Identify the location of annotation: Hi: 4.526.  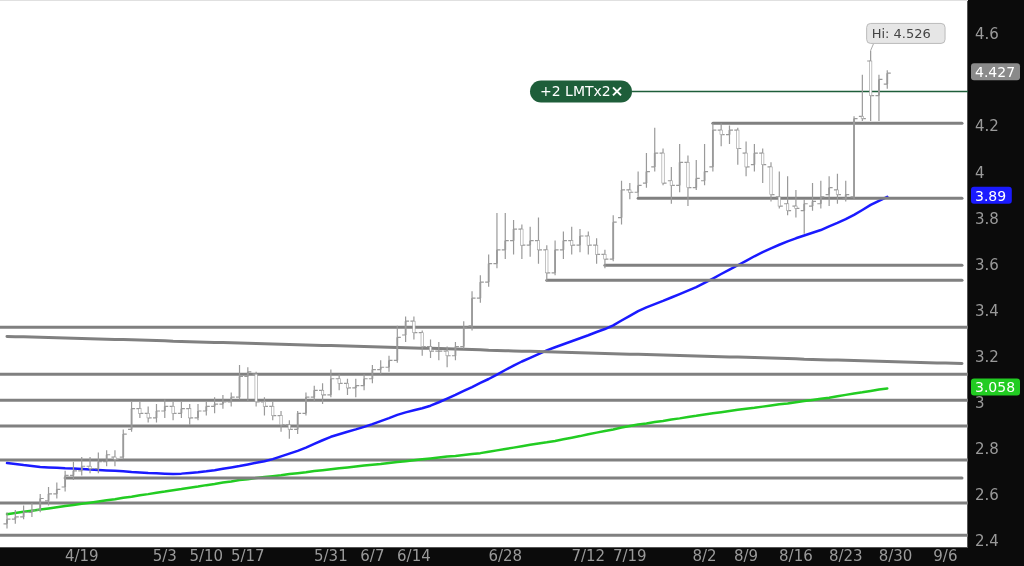
(901, 34).